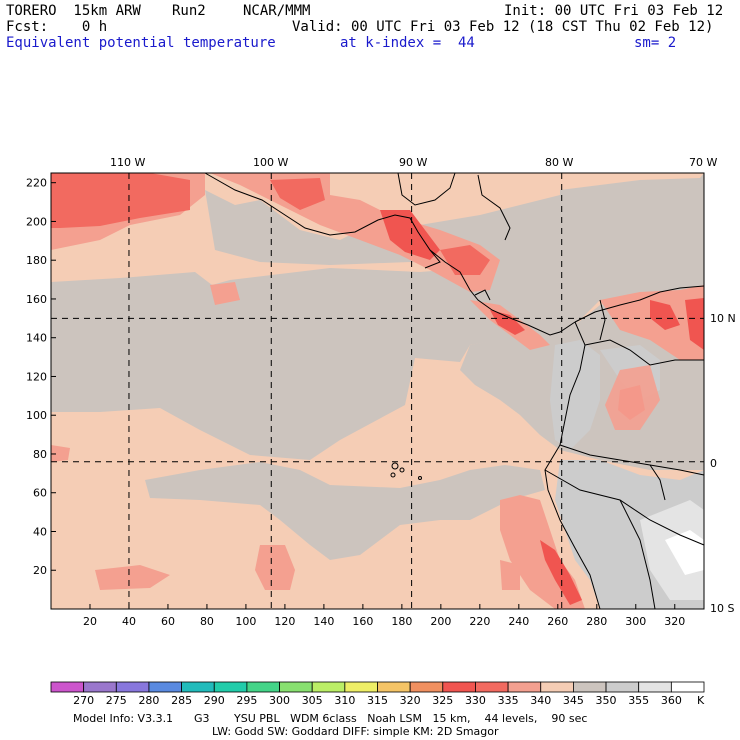  Describe the element at coordinates (722, 608) in the screenshot. I see `lat-label-10s: 10 S` at that location.